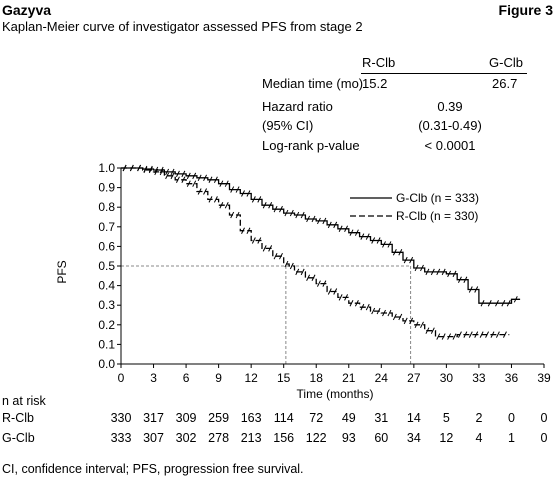 This screenshot has height=482, width=559. Describe the element at coordinates (106, 266) in the screenshot. I see `y-tick-label: 0.5` at that location.